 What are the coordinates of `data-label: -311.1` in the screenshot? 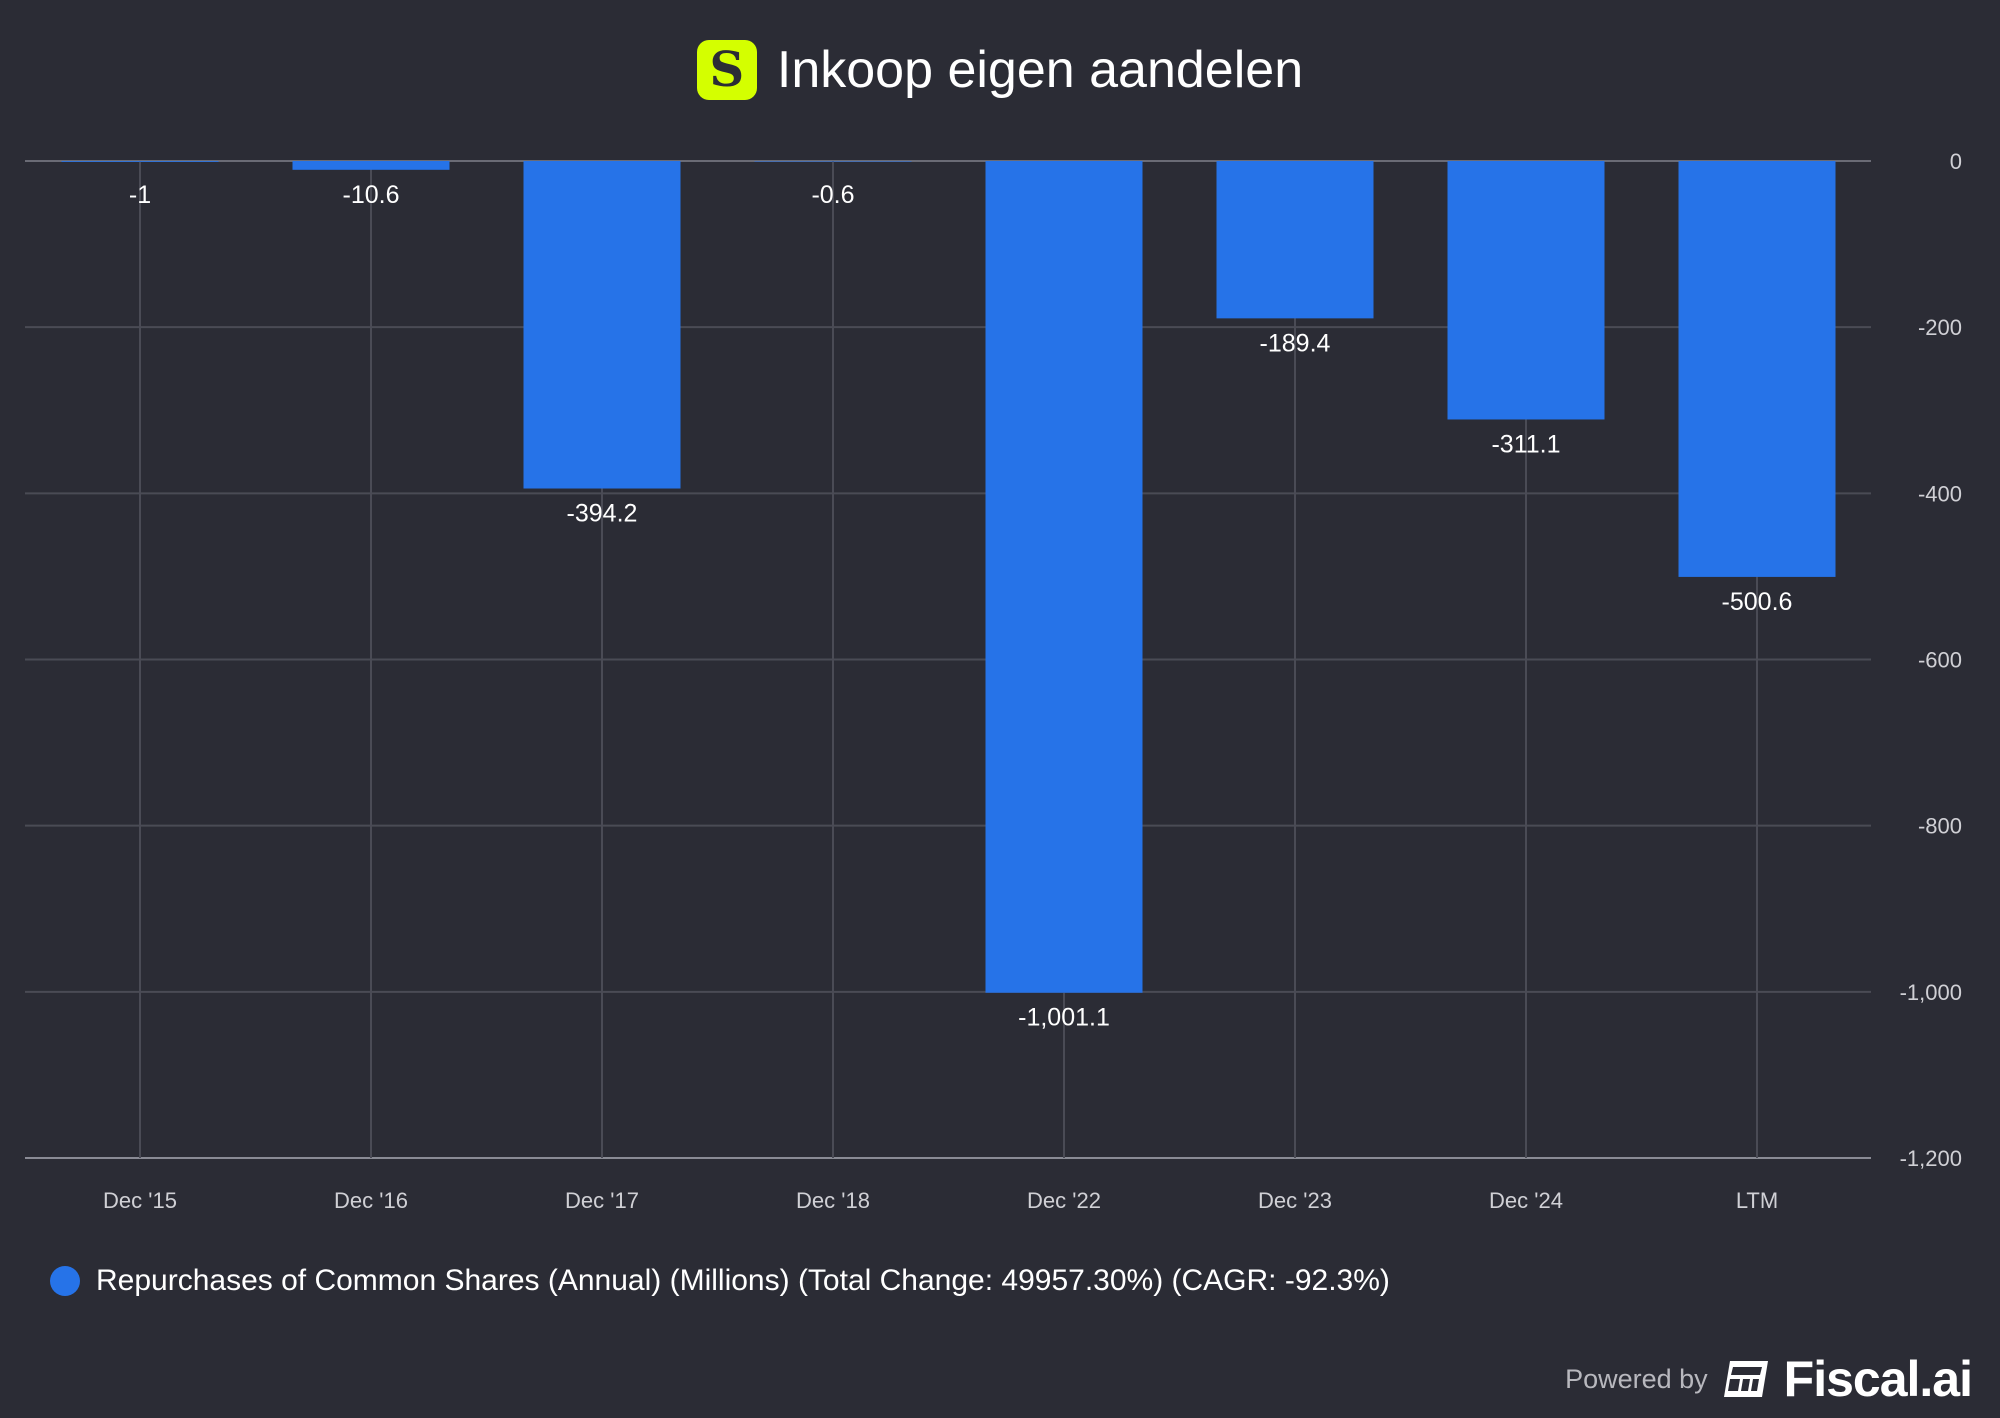 It's located at (1525, 444).